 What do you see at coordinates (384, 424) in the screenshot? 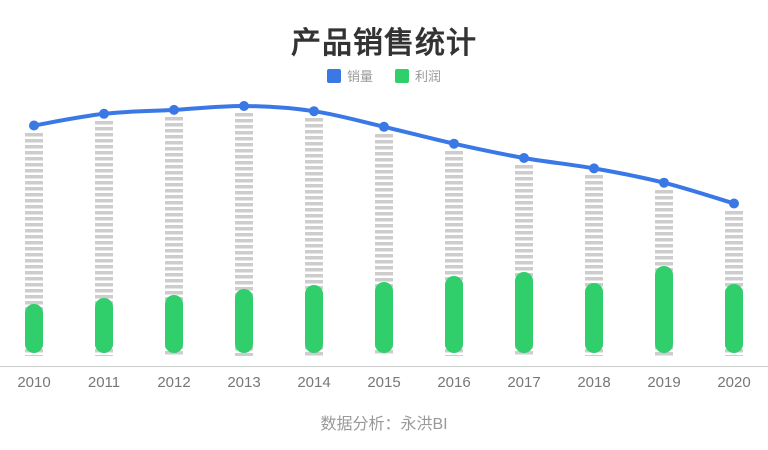
I see `data-source-caption: 数据分析：永洪BI` at bounding box center [384, 424].